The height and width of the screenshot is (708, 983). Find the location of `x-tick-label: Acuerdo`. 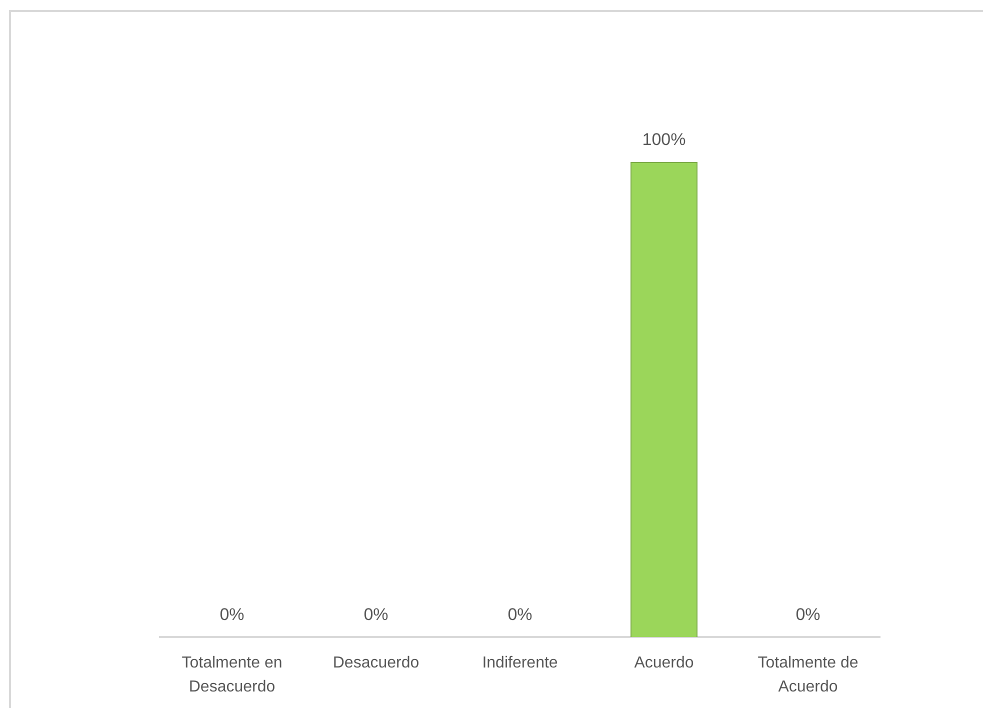

x-tick-label: Acuerdo is located at coordinates (664, 663).